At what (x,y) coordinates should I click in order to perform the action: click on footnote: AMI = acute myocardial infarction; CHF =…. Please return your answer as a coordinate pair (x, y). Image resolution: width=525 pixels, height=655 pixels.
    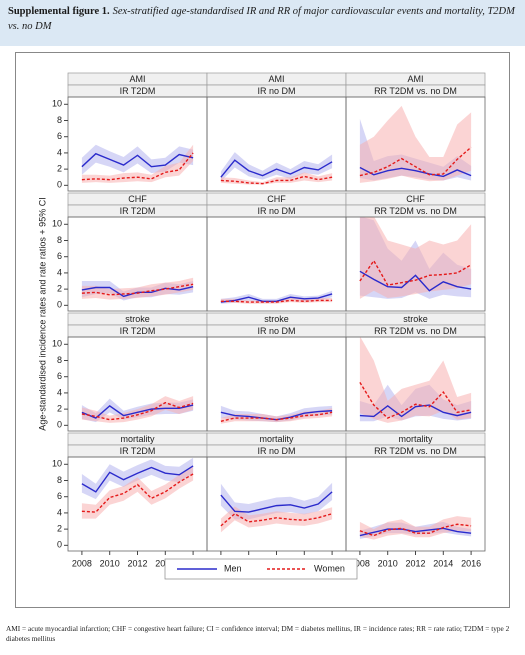
    Looking at the image, I should click on (258, 633).